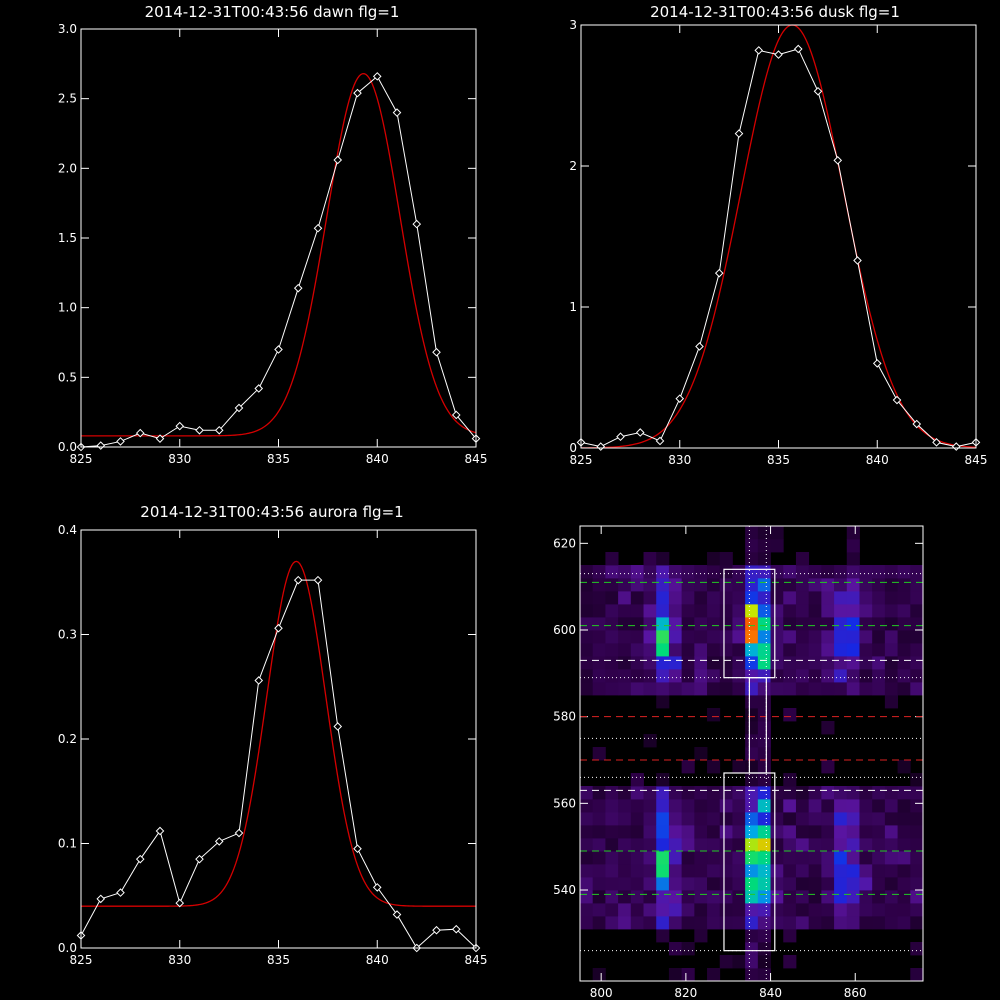 This screenshot has width=1000, height=1000. What do you see at coordinates (67, 308) in the screenshot?
I see `dawn-ytick-label: 1.0` at bounding box center [67, 308].